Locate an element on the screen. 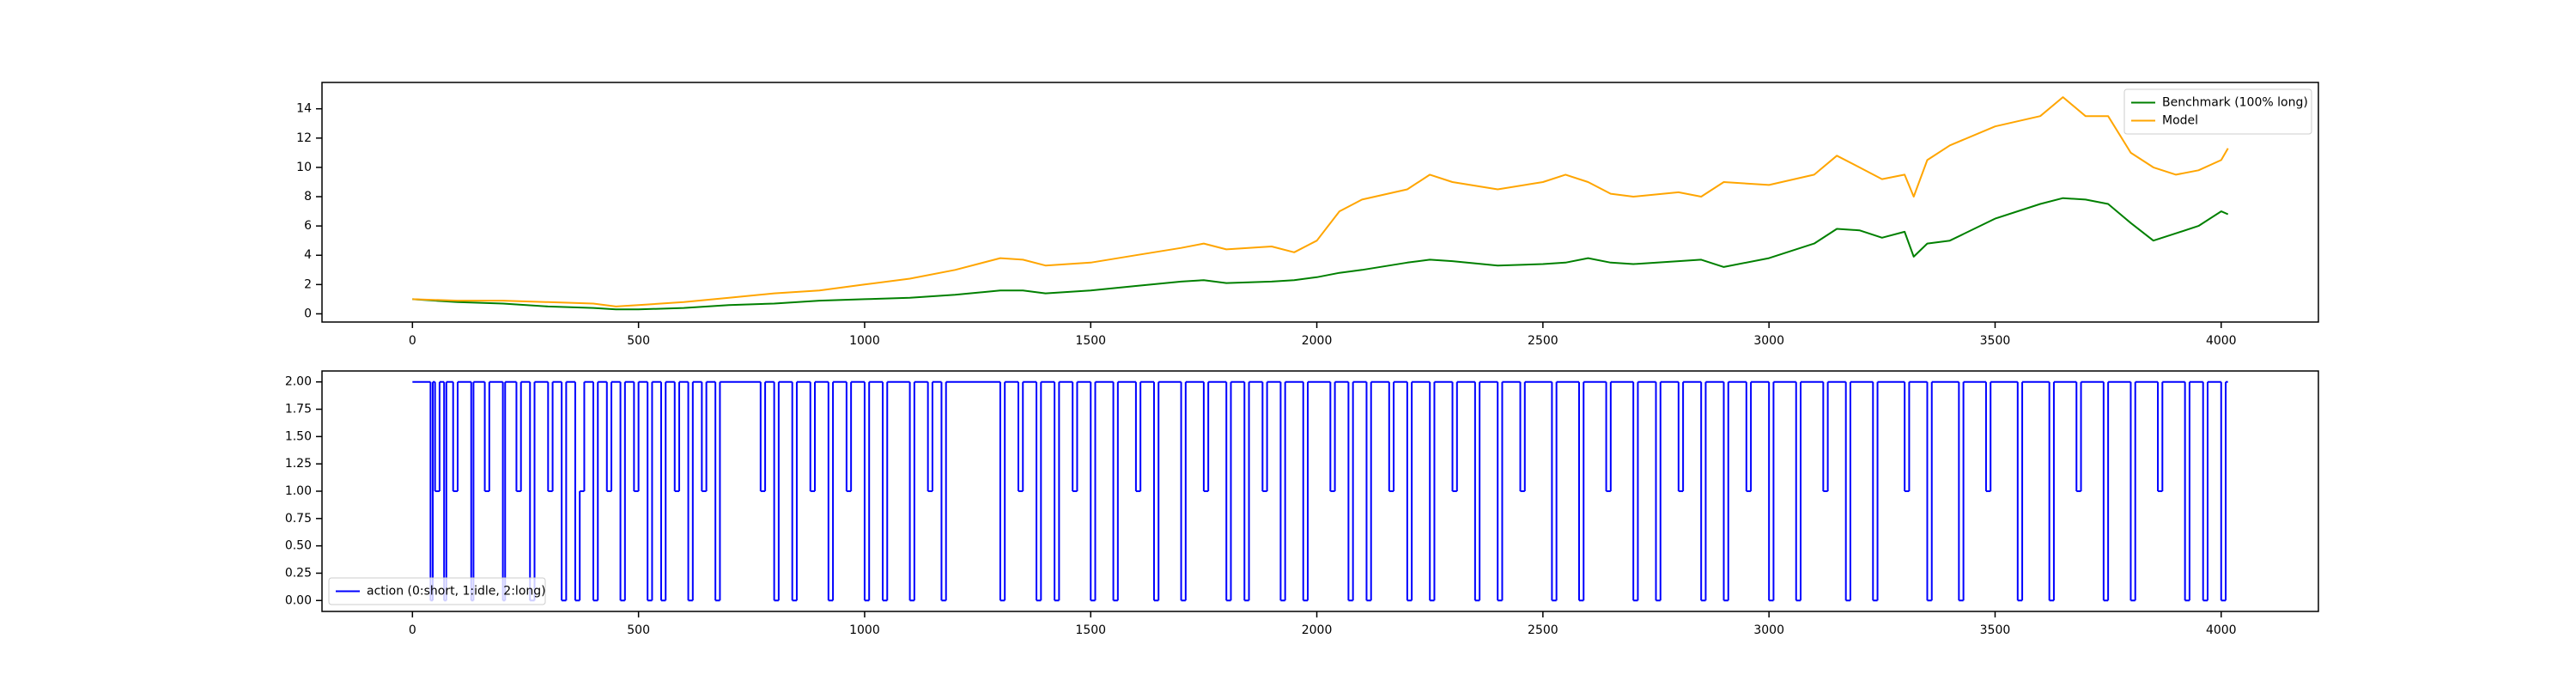  y-tick-label: 8 is located at coordinates (308, 197).